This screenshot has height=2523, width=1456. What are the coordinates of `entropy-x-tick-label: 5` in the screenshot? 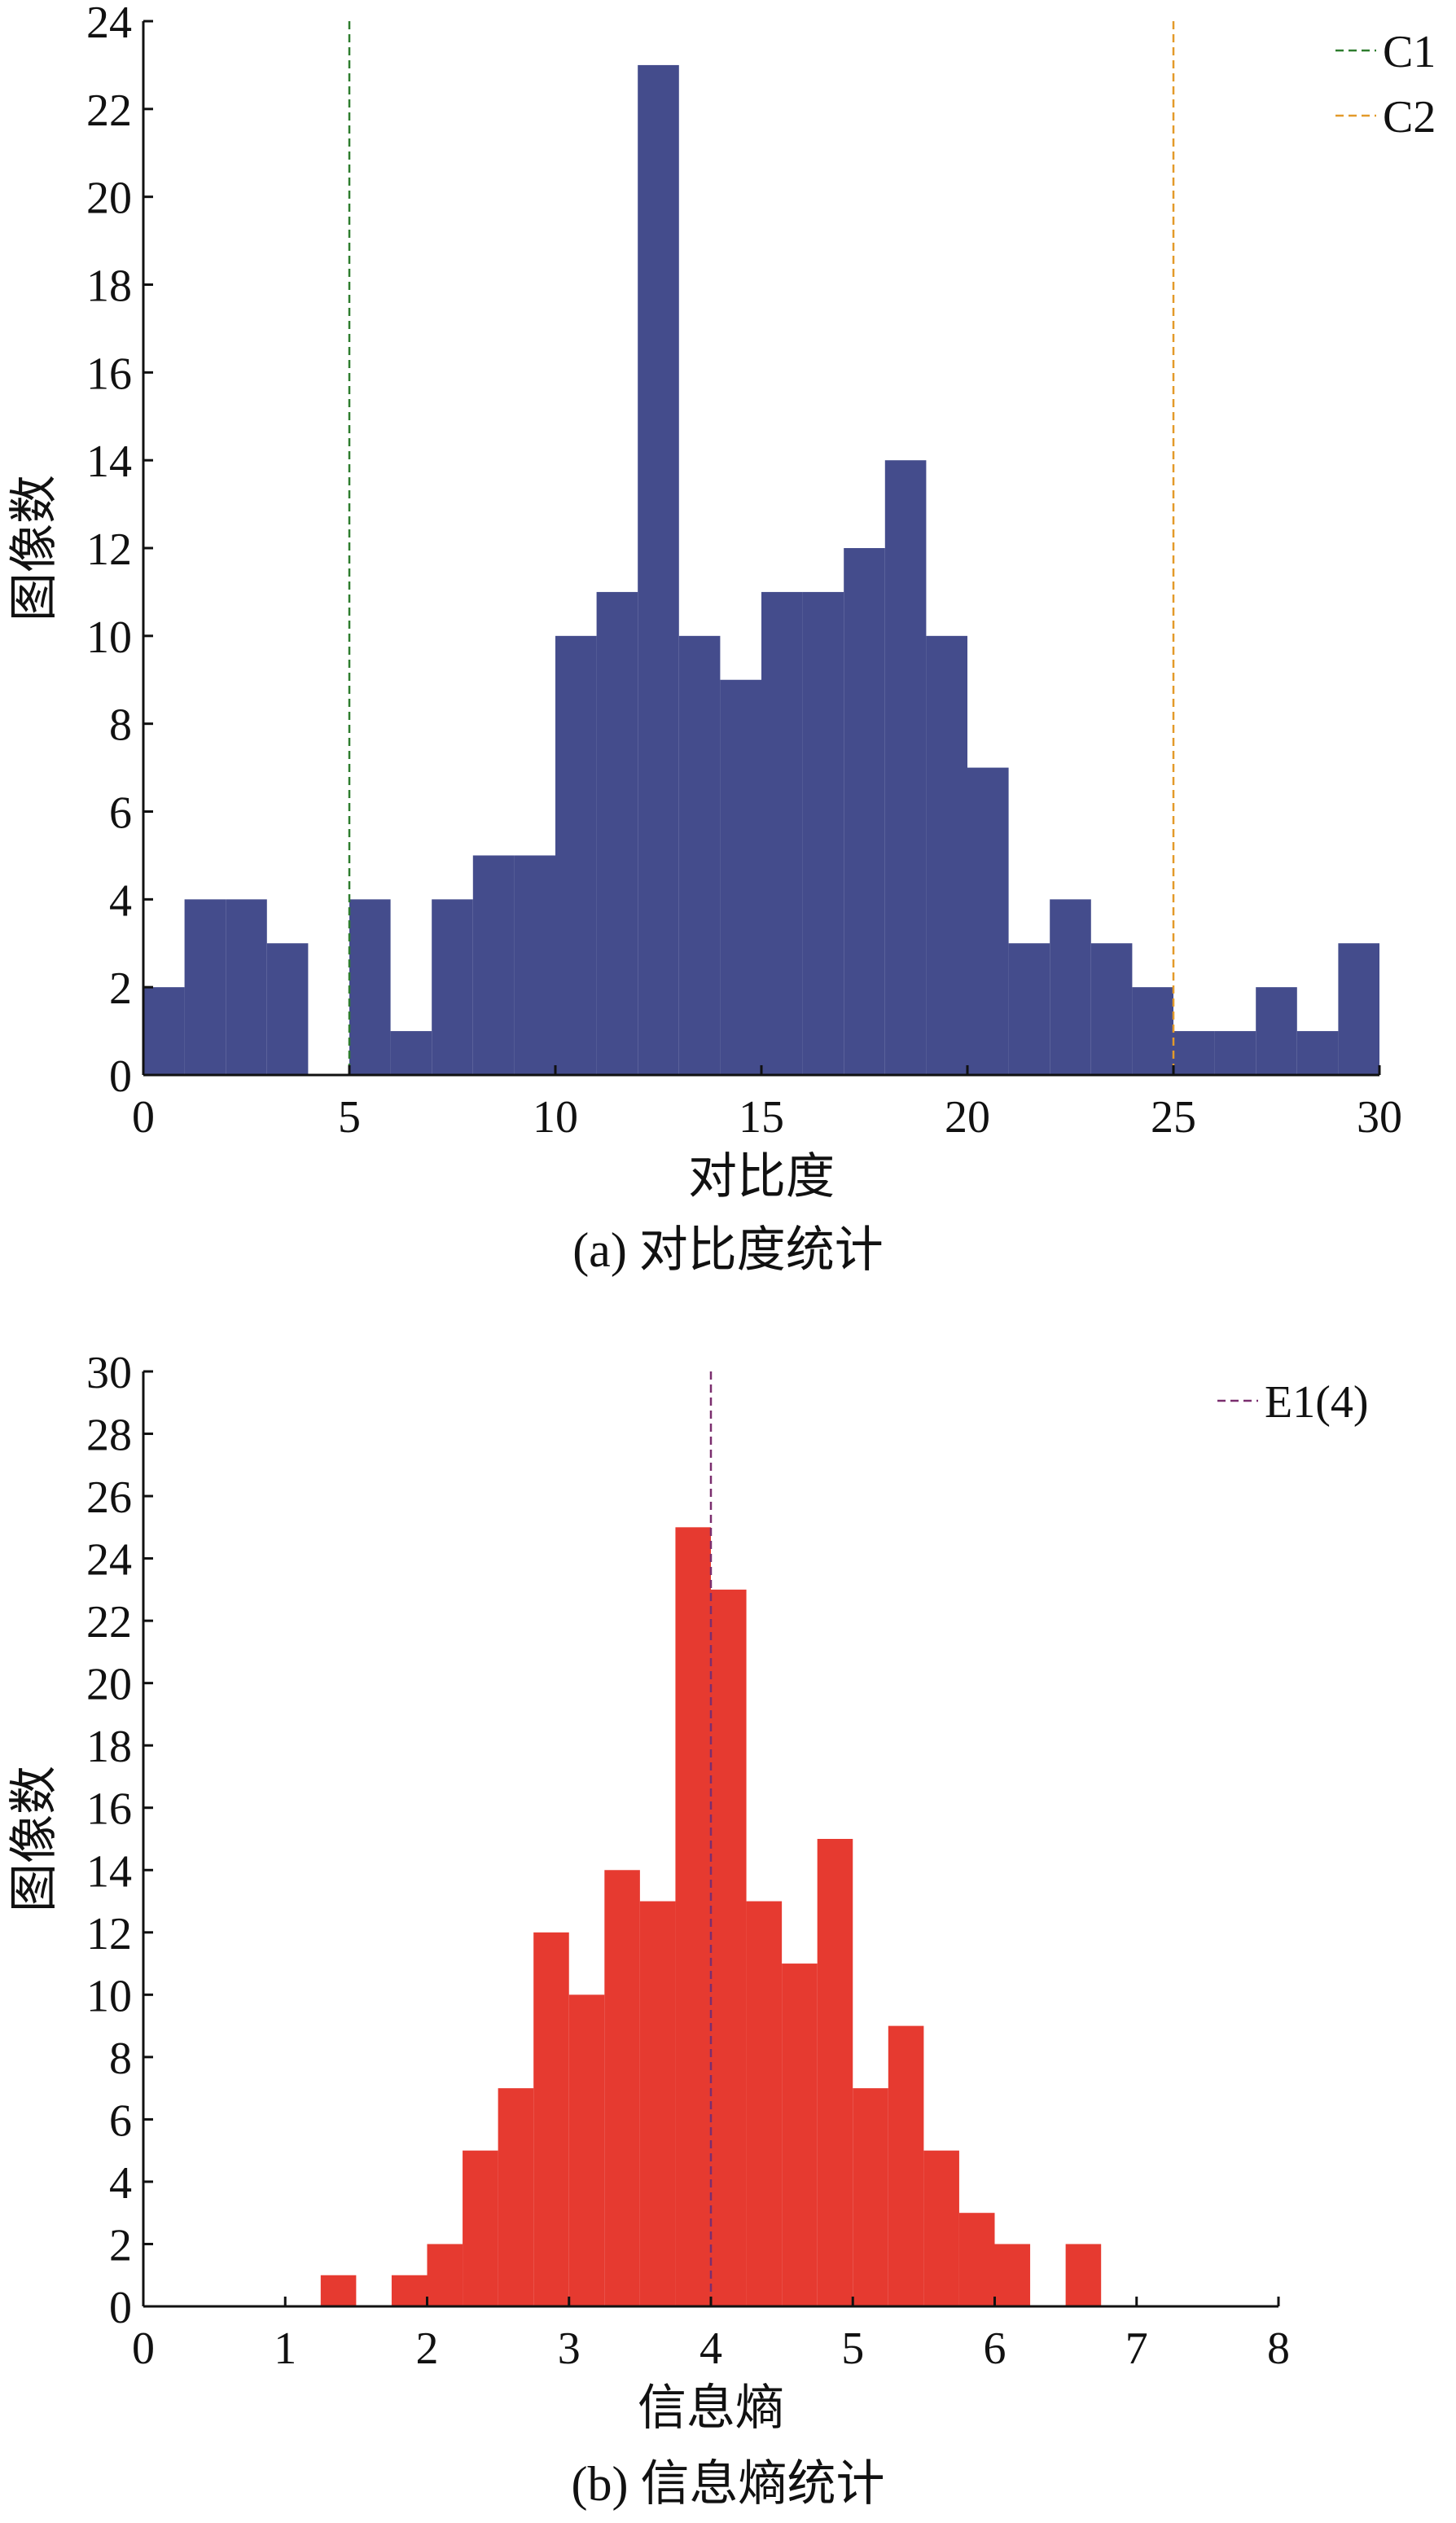 It's located at (852, 2348).